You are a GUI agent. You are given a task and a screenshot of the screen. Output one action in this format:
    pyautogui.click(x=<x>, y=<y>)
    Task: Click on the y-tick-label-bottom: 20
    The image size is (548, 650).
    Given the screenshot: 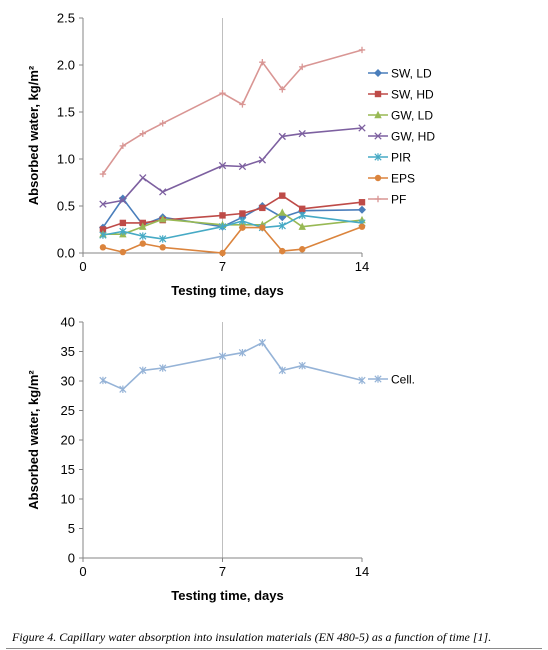 What is the action you would take?
    pyautogui.click(x=68, y=440)
    